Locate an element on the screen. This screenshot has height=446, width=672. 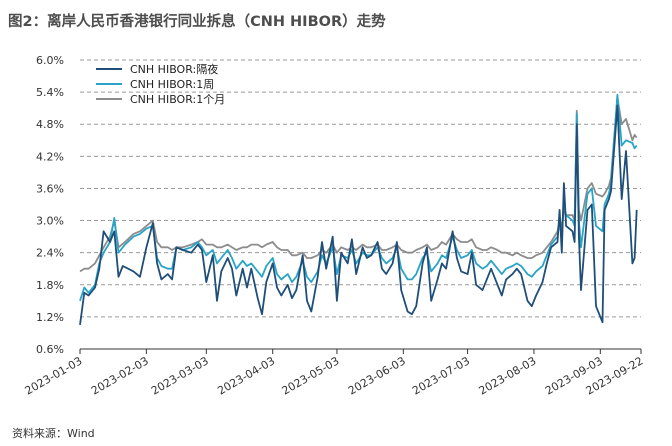
y-tick-label: 4.2% is located at coordinates (50, 156).